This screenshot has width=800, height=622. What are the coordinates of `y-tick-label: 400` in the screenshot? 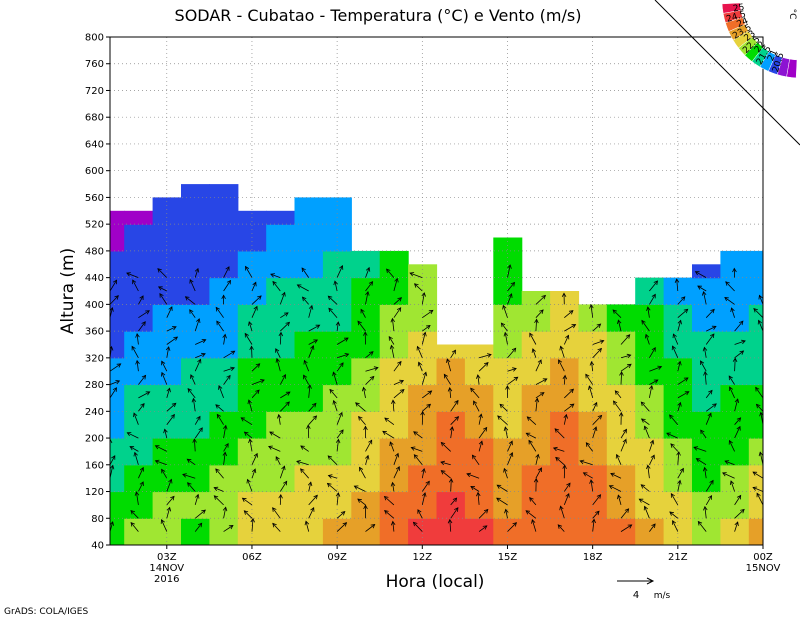 It's located at (94, 305).